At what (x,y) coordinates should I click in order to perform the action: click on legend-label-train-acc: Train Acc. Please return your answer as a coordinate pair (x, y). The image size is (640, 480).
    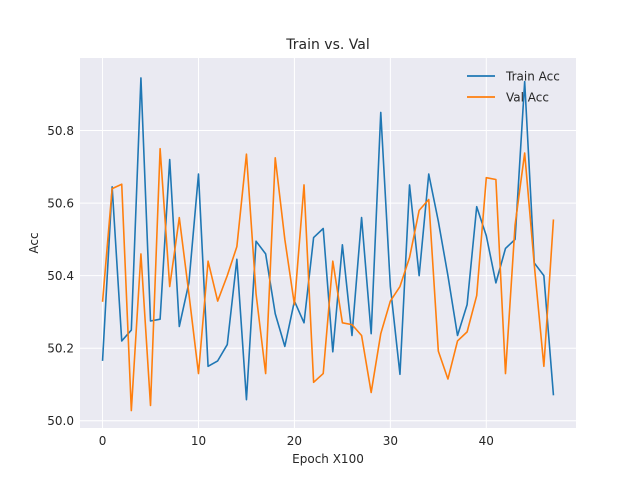
    Looking at the image, I should click on (532, 77).